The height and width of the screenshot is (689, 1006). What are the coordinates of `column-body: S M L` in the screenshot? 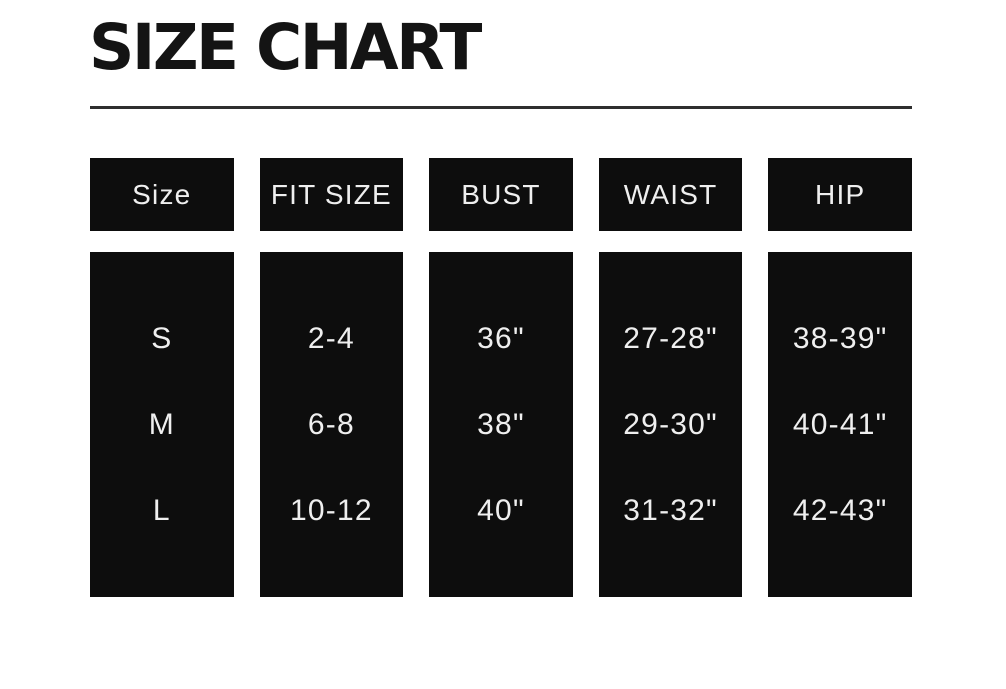 It's located at (162, 424).